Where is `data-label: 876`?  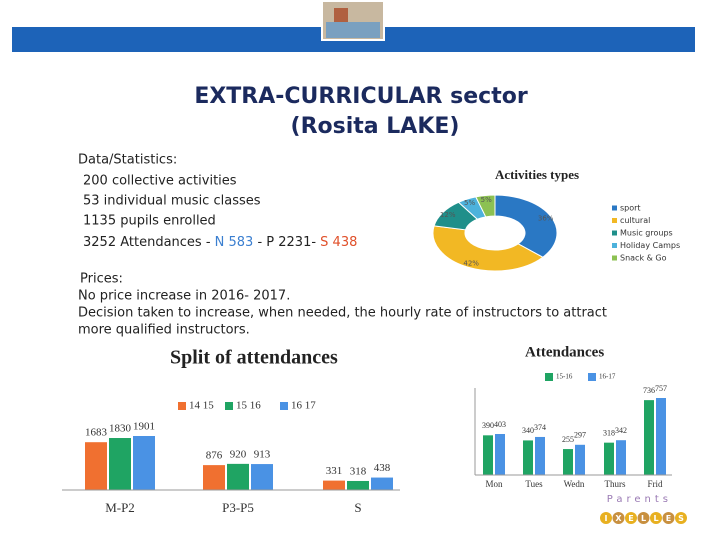 data-label: 876 is located at coordinates (214, 456).